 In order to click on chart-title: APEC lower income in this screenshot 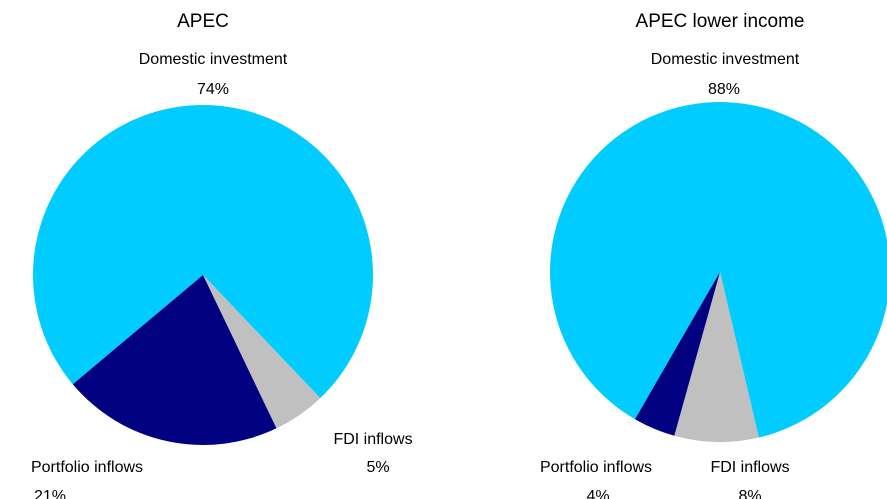, I will do `click(720, 21)`.